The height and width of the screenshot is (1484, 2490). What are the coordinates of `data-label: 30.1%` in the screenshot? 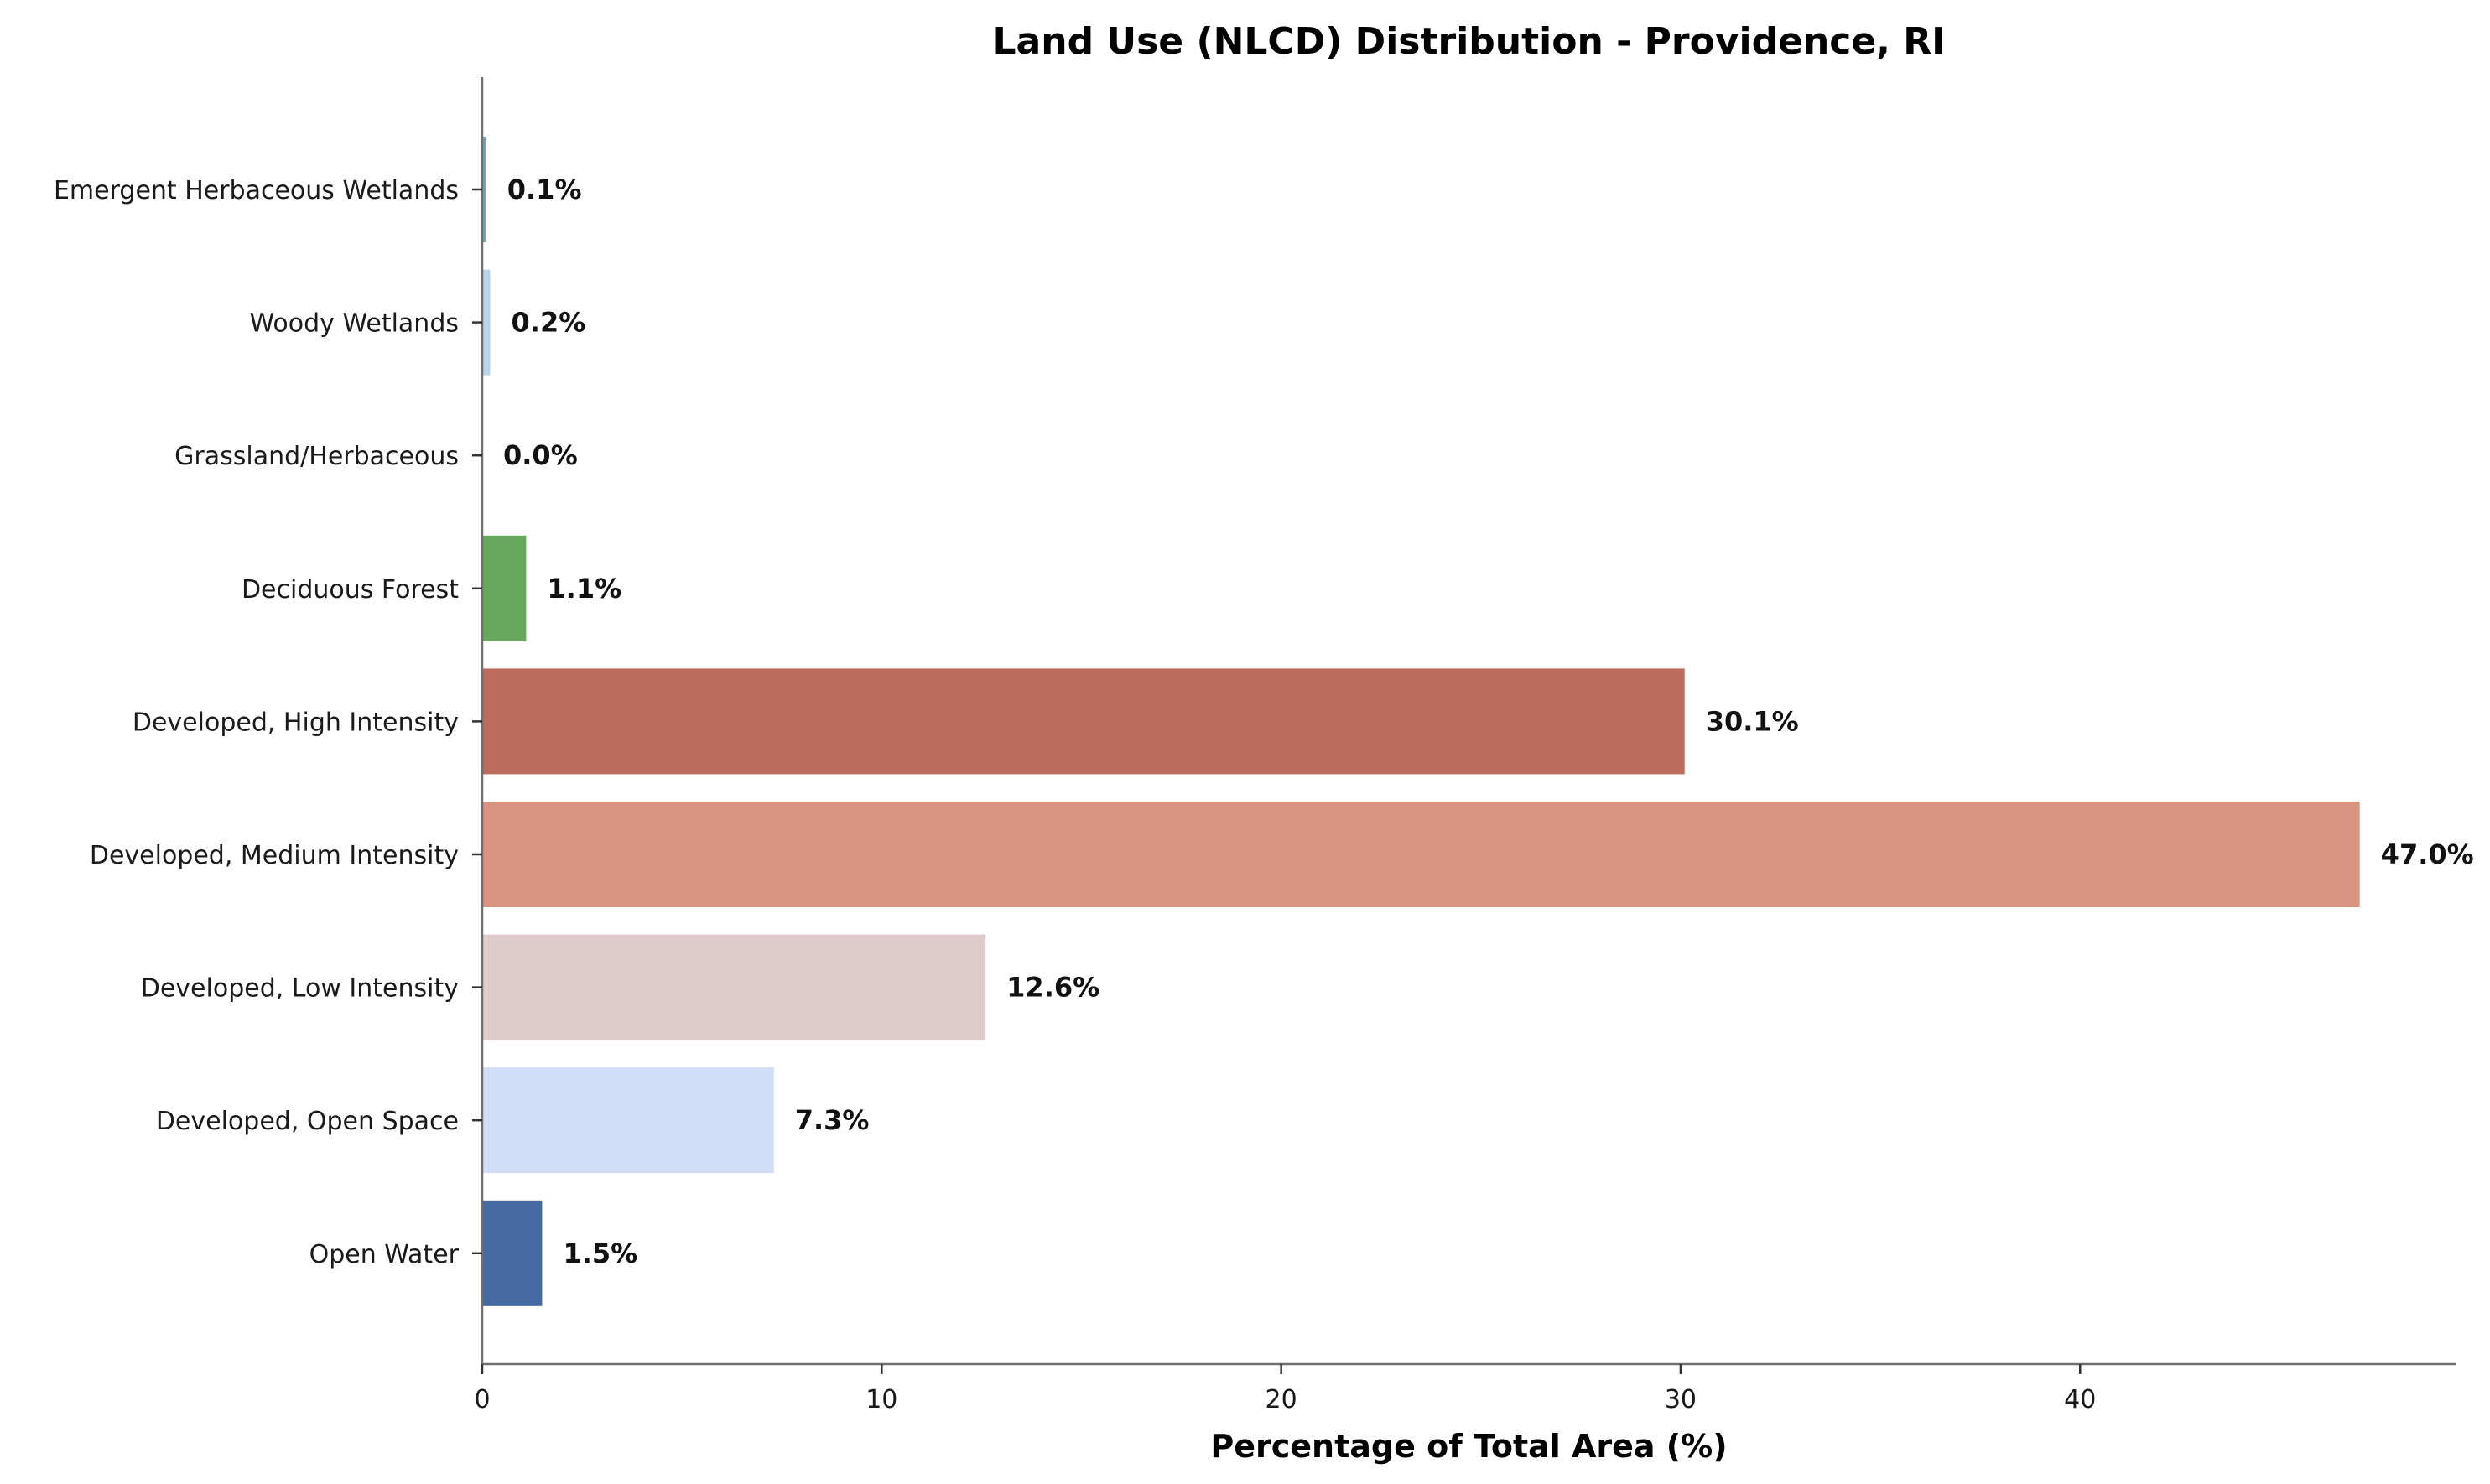 It's located at (1752, 721).